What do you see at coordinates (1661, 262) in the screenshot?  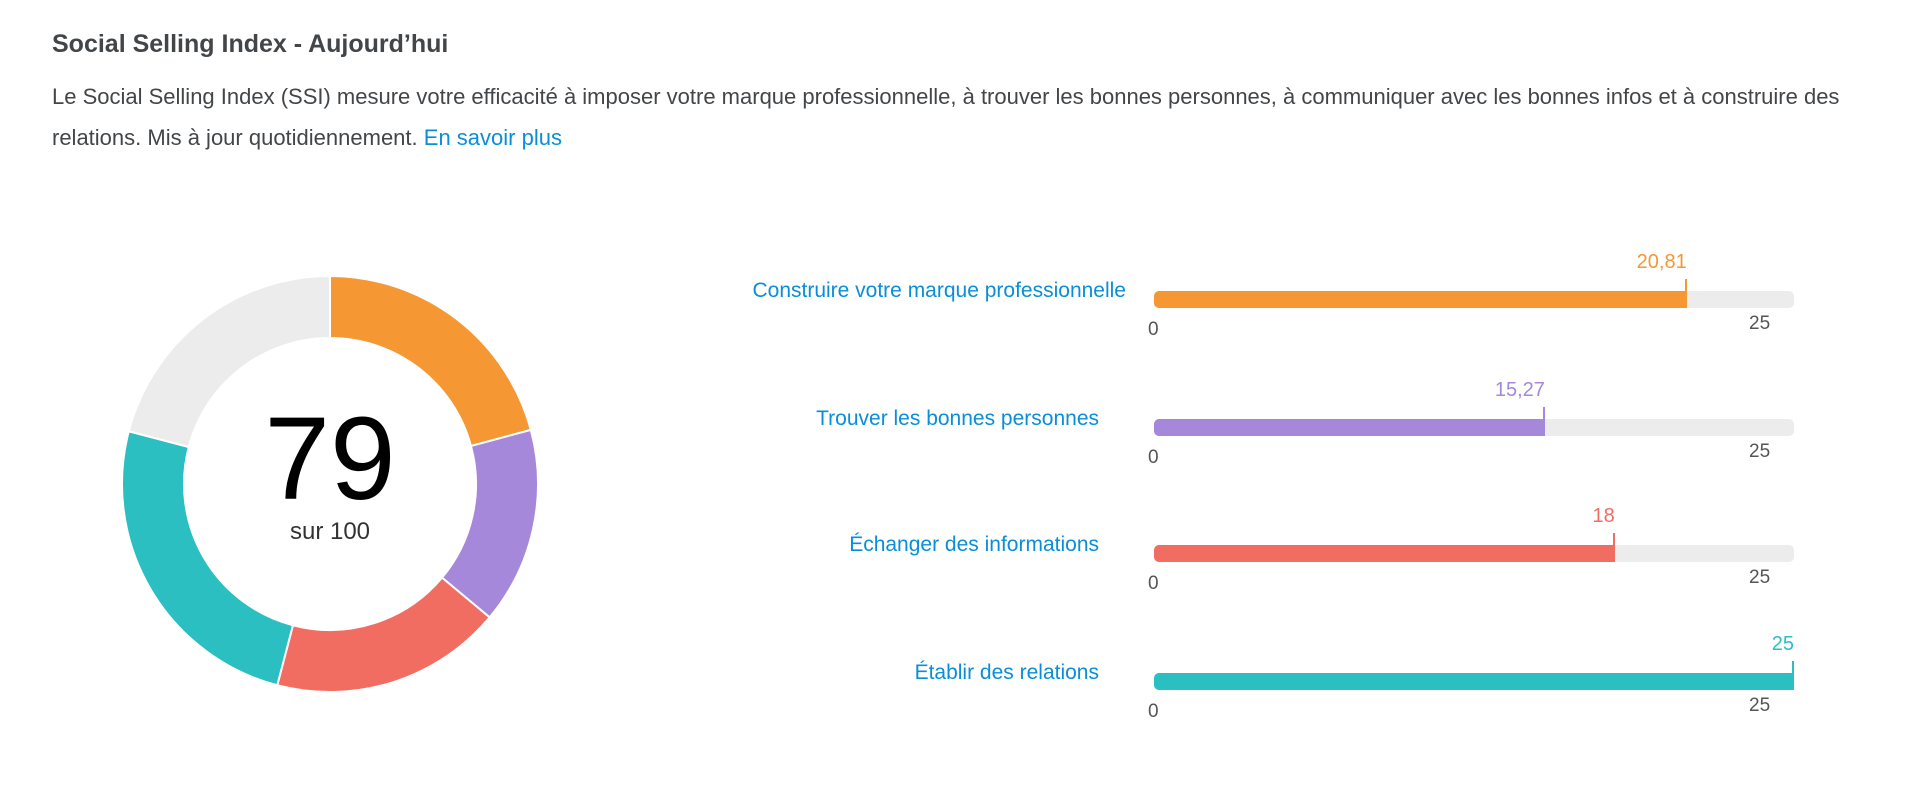 I see `bar-value-label: 20,81` at bounding box center [1661, 262].